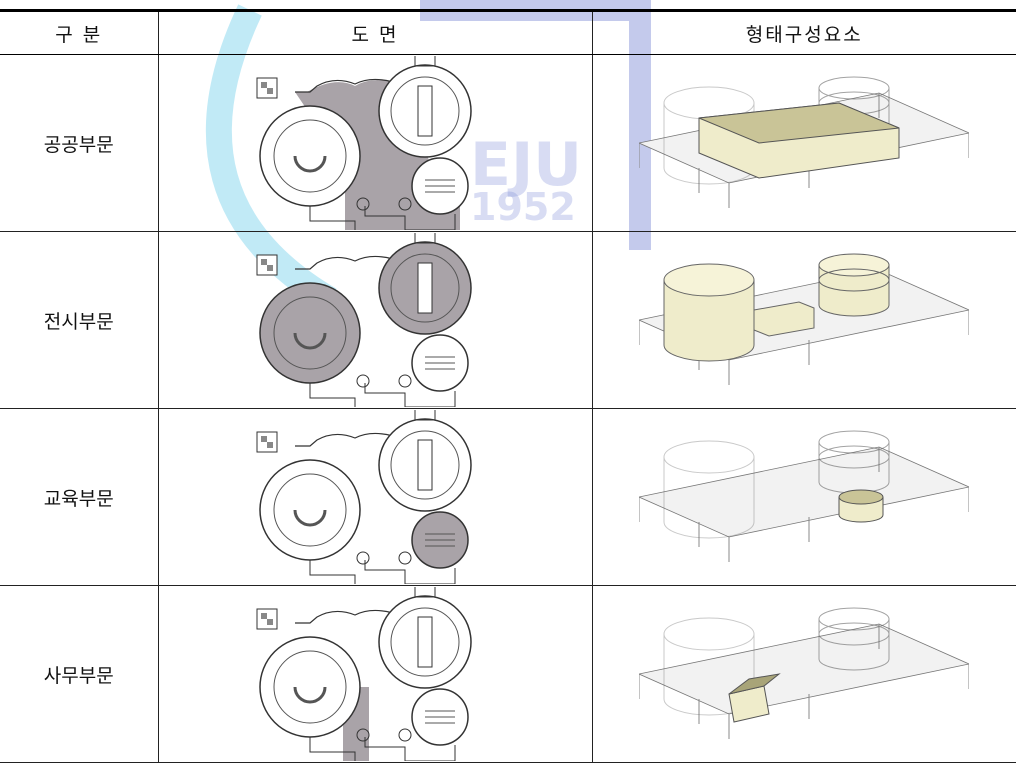 The width and height of the screenshot is (1016, 763). I want to click on header-row: 구 분 도 면 형태구성요소, so click(508, 32).